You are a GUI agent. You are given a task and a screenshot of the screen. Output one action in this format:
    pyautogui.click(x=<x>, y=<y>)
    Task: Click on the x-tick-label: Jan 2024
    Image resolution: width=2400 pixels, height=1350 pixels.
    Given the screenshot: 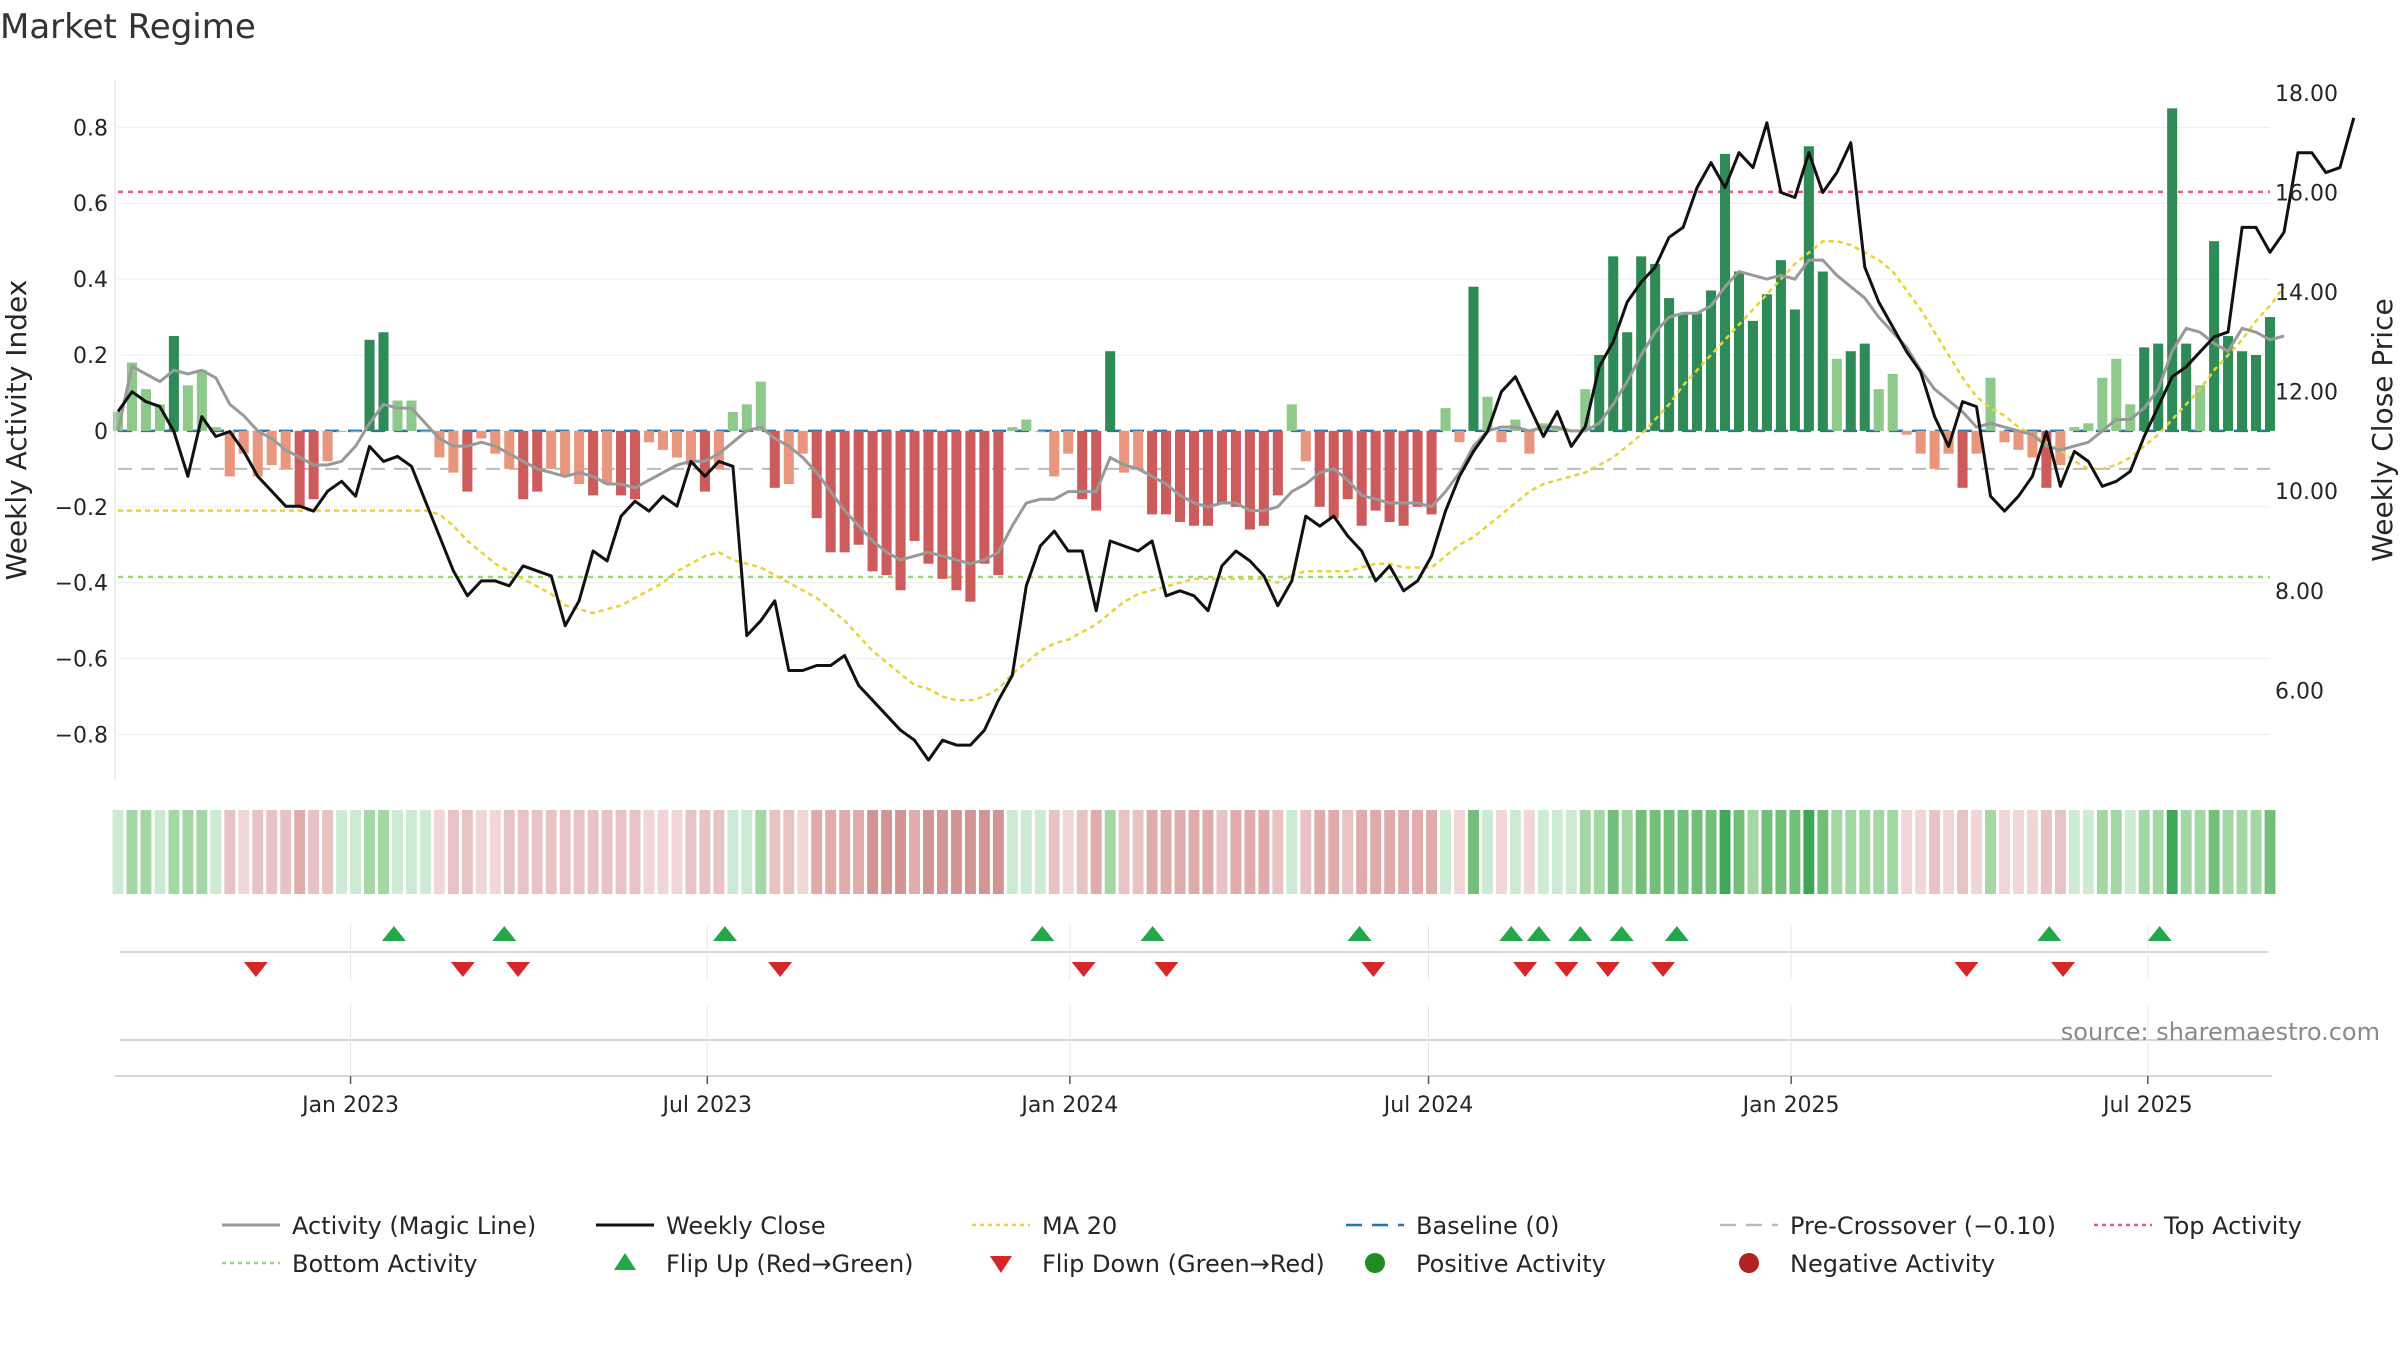 What is the action you would take?
    pyautogui.click(x=1068, y=1105)
    